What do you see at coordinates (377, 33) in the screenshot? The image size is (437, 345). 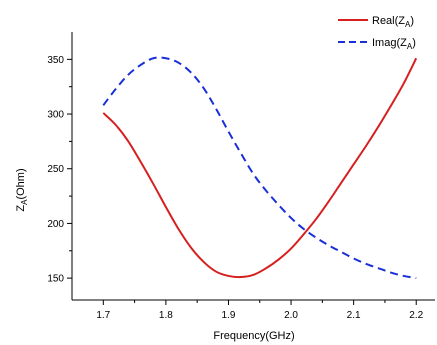 I see `legend: Real(ZA) Imag(ZA)` at bounding box center [377, 33].